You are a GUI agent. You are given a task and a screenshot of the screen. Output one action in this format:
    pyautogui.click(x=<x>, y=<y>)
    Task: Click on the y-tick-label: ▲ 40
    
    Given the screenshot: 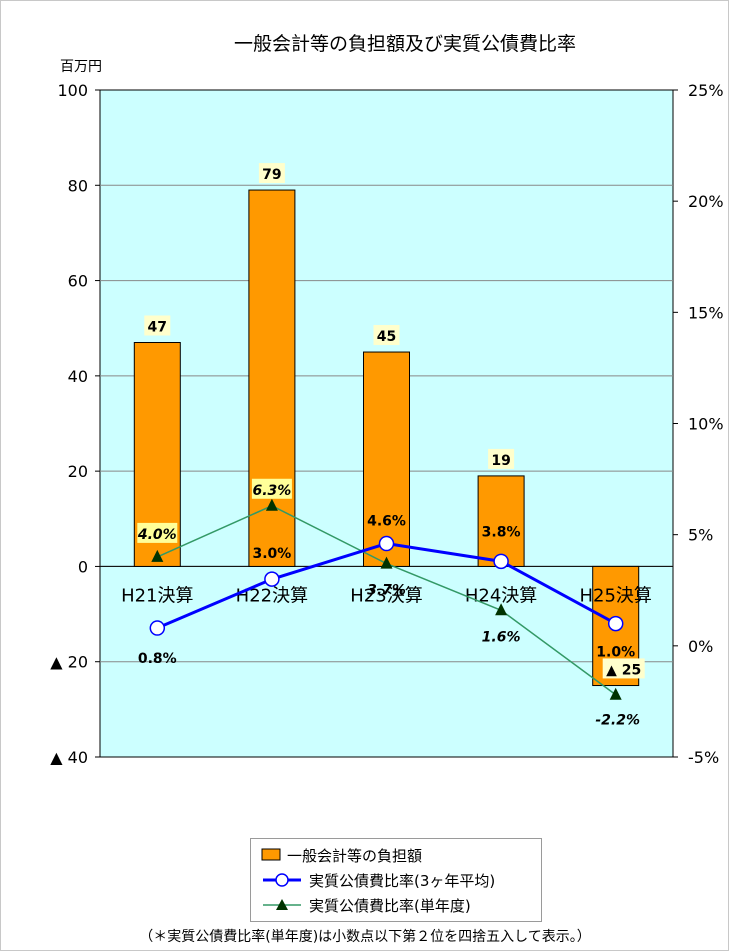 What is the action you would take?
    pyautogui.click(x=69, y=757)
    